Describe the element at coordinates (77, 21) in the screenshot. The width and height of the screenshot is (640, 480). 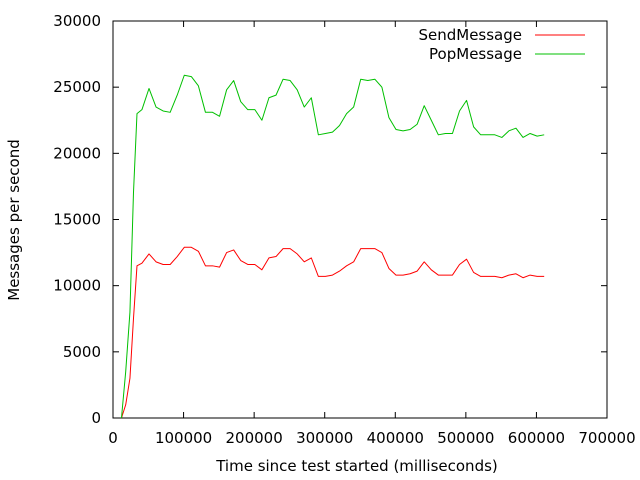
I see `y-tick-label: 30000` at that location.